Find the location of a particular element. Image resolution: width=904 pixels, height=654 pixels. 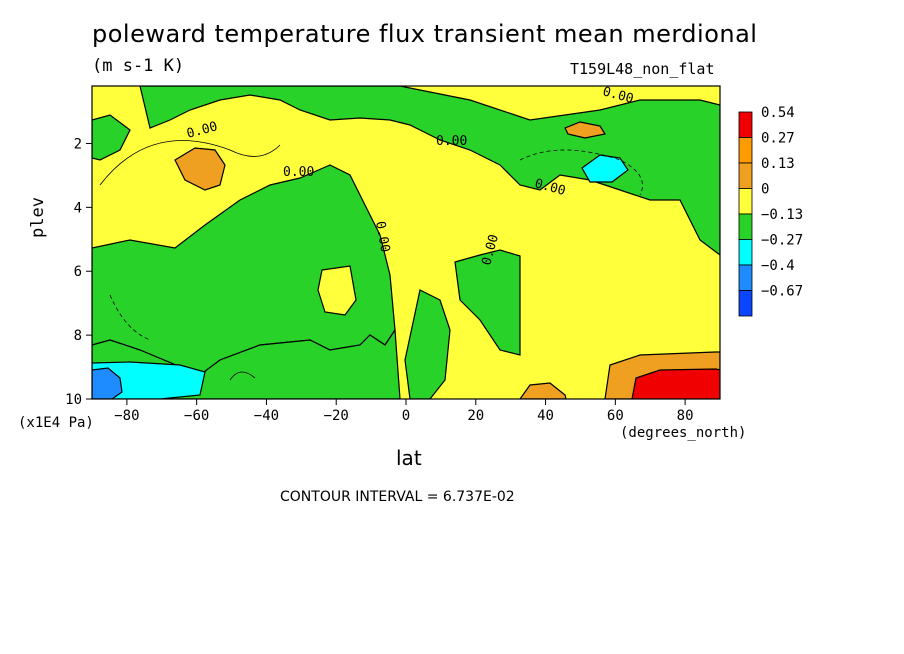

chart-units: (m s-1 K) is located at coordinates (138, 66).